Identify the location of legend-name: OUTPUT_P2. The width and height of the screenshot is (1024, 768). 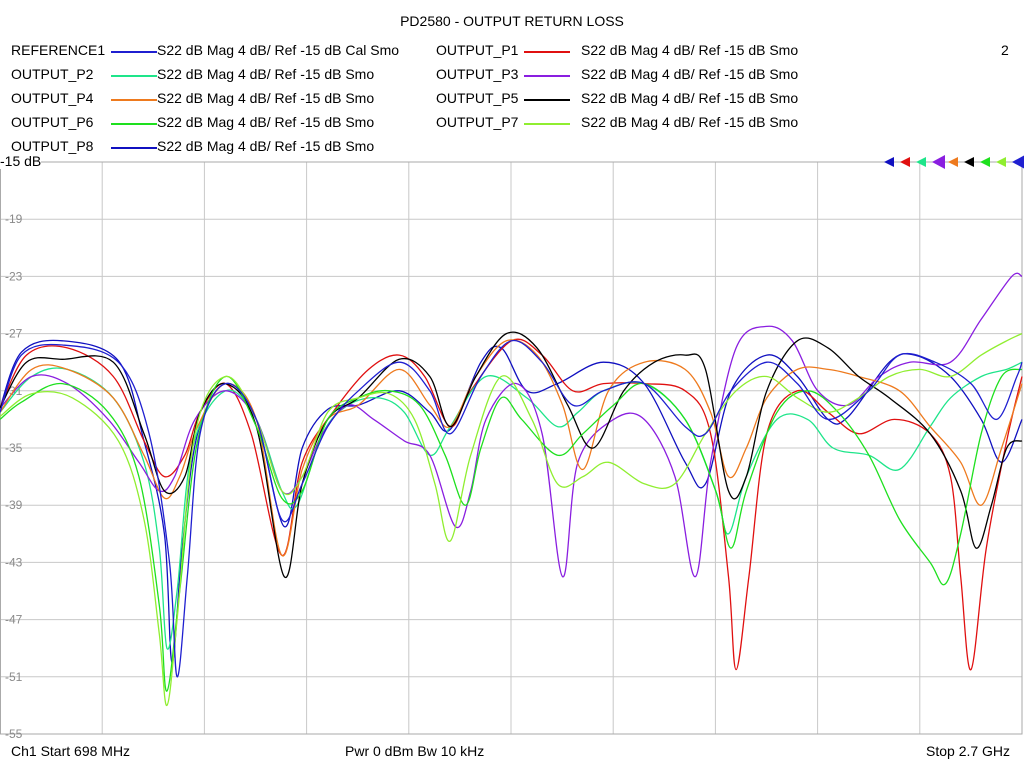
(52, 74).